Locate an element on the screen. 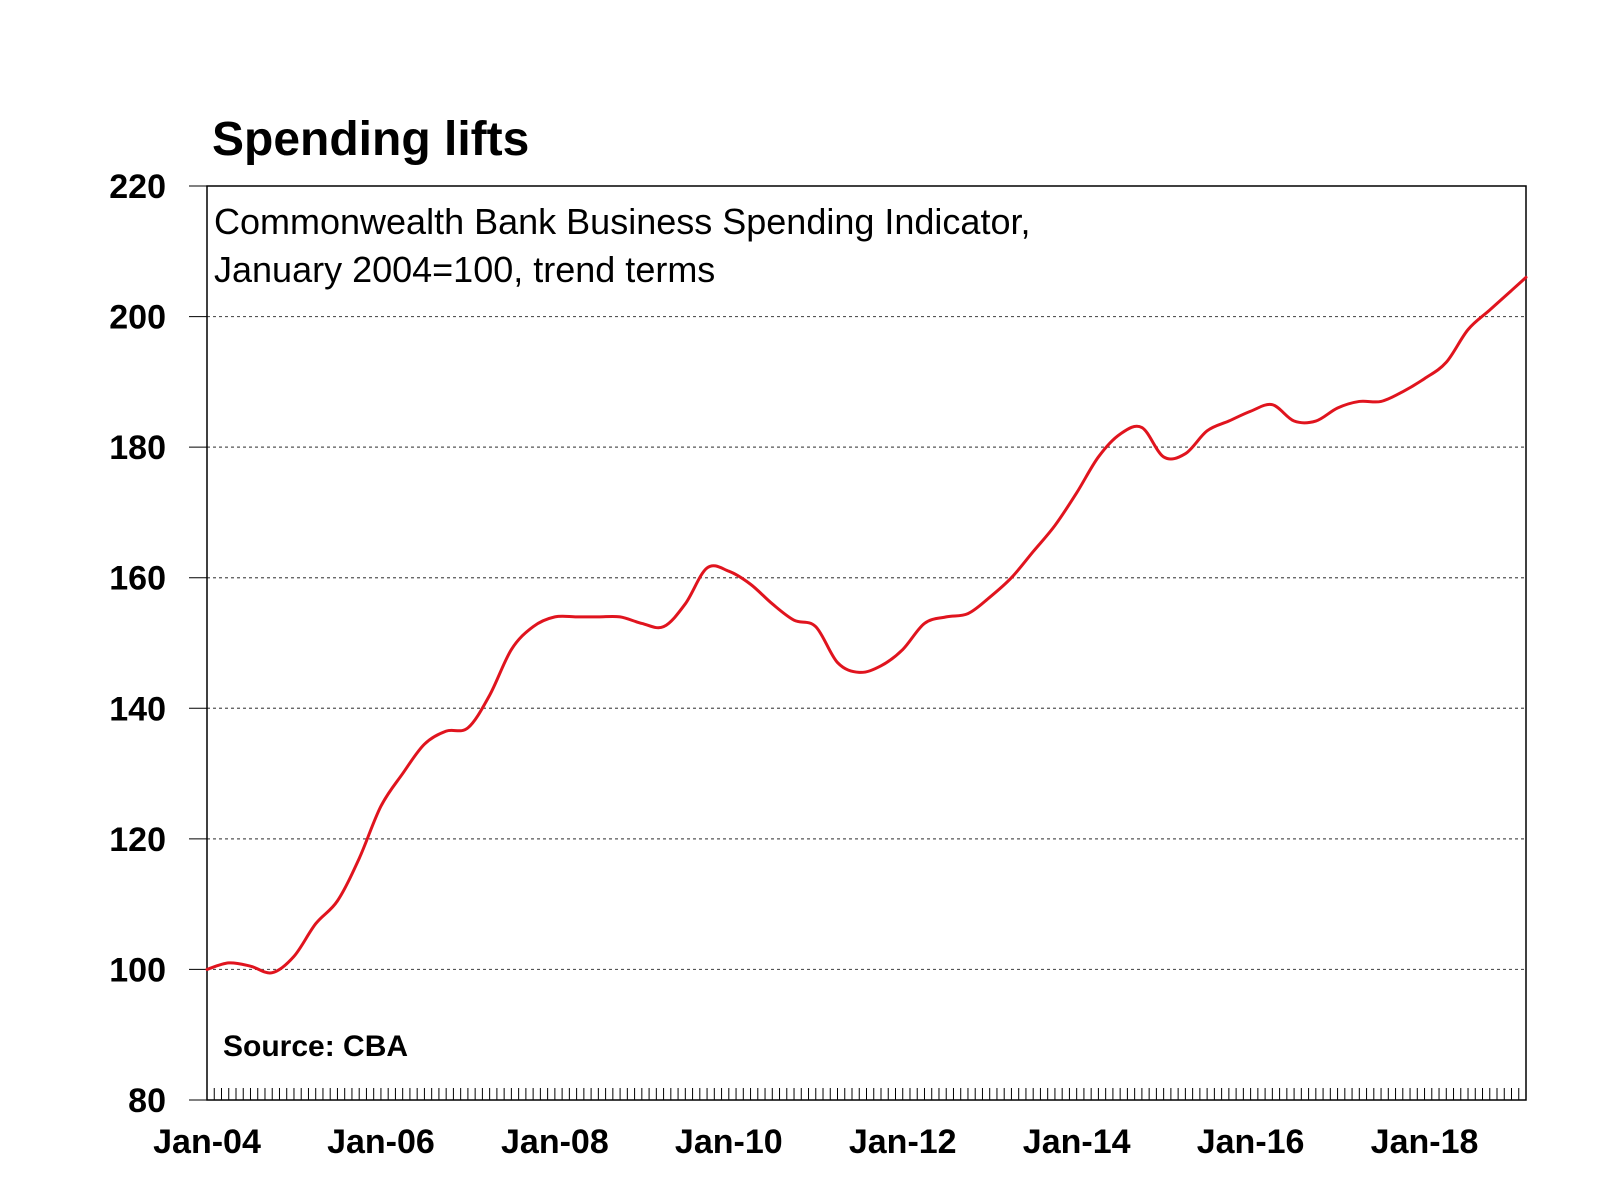 The image size is (1600, 1200). chart-title: Spending lifts is located at coordinates (370, 139).